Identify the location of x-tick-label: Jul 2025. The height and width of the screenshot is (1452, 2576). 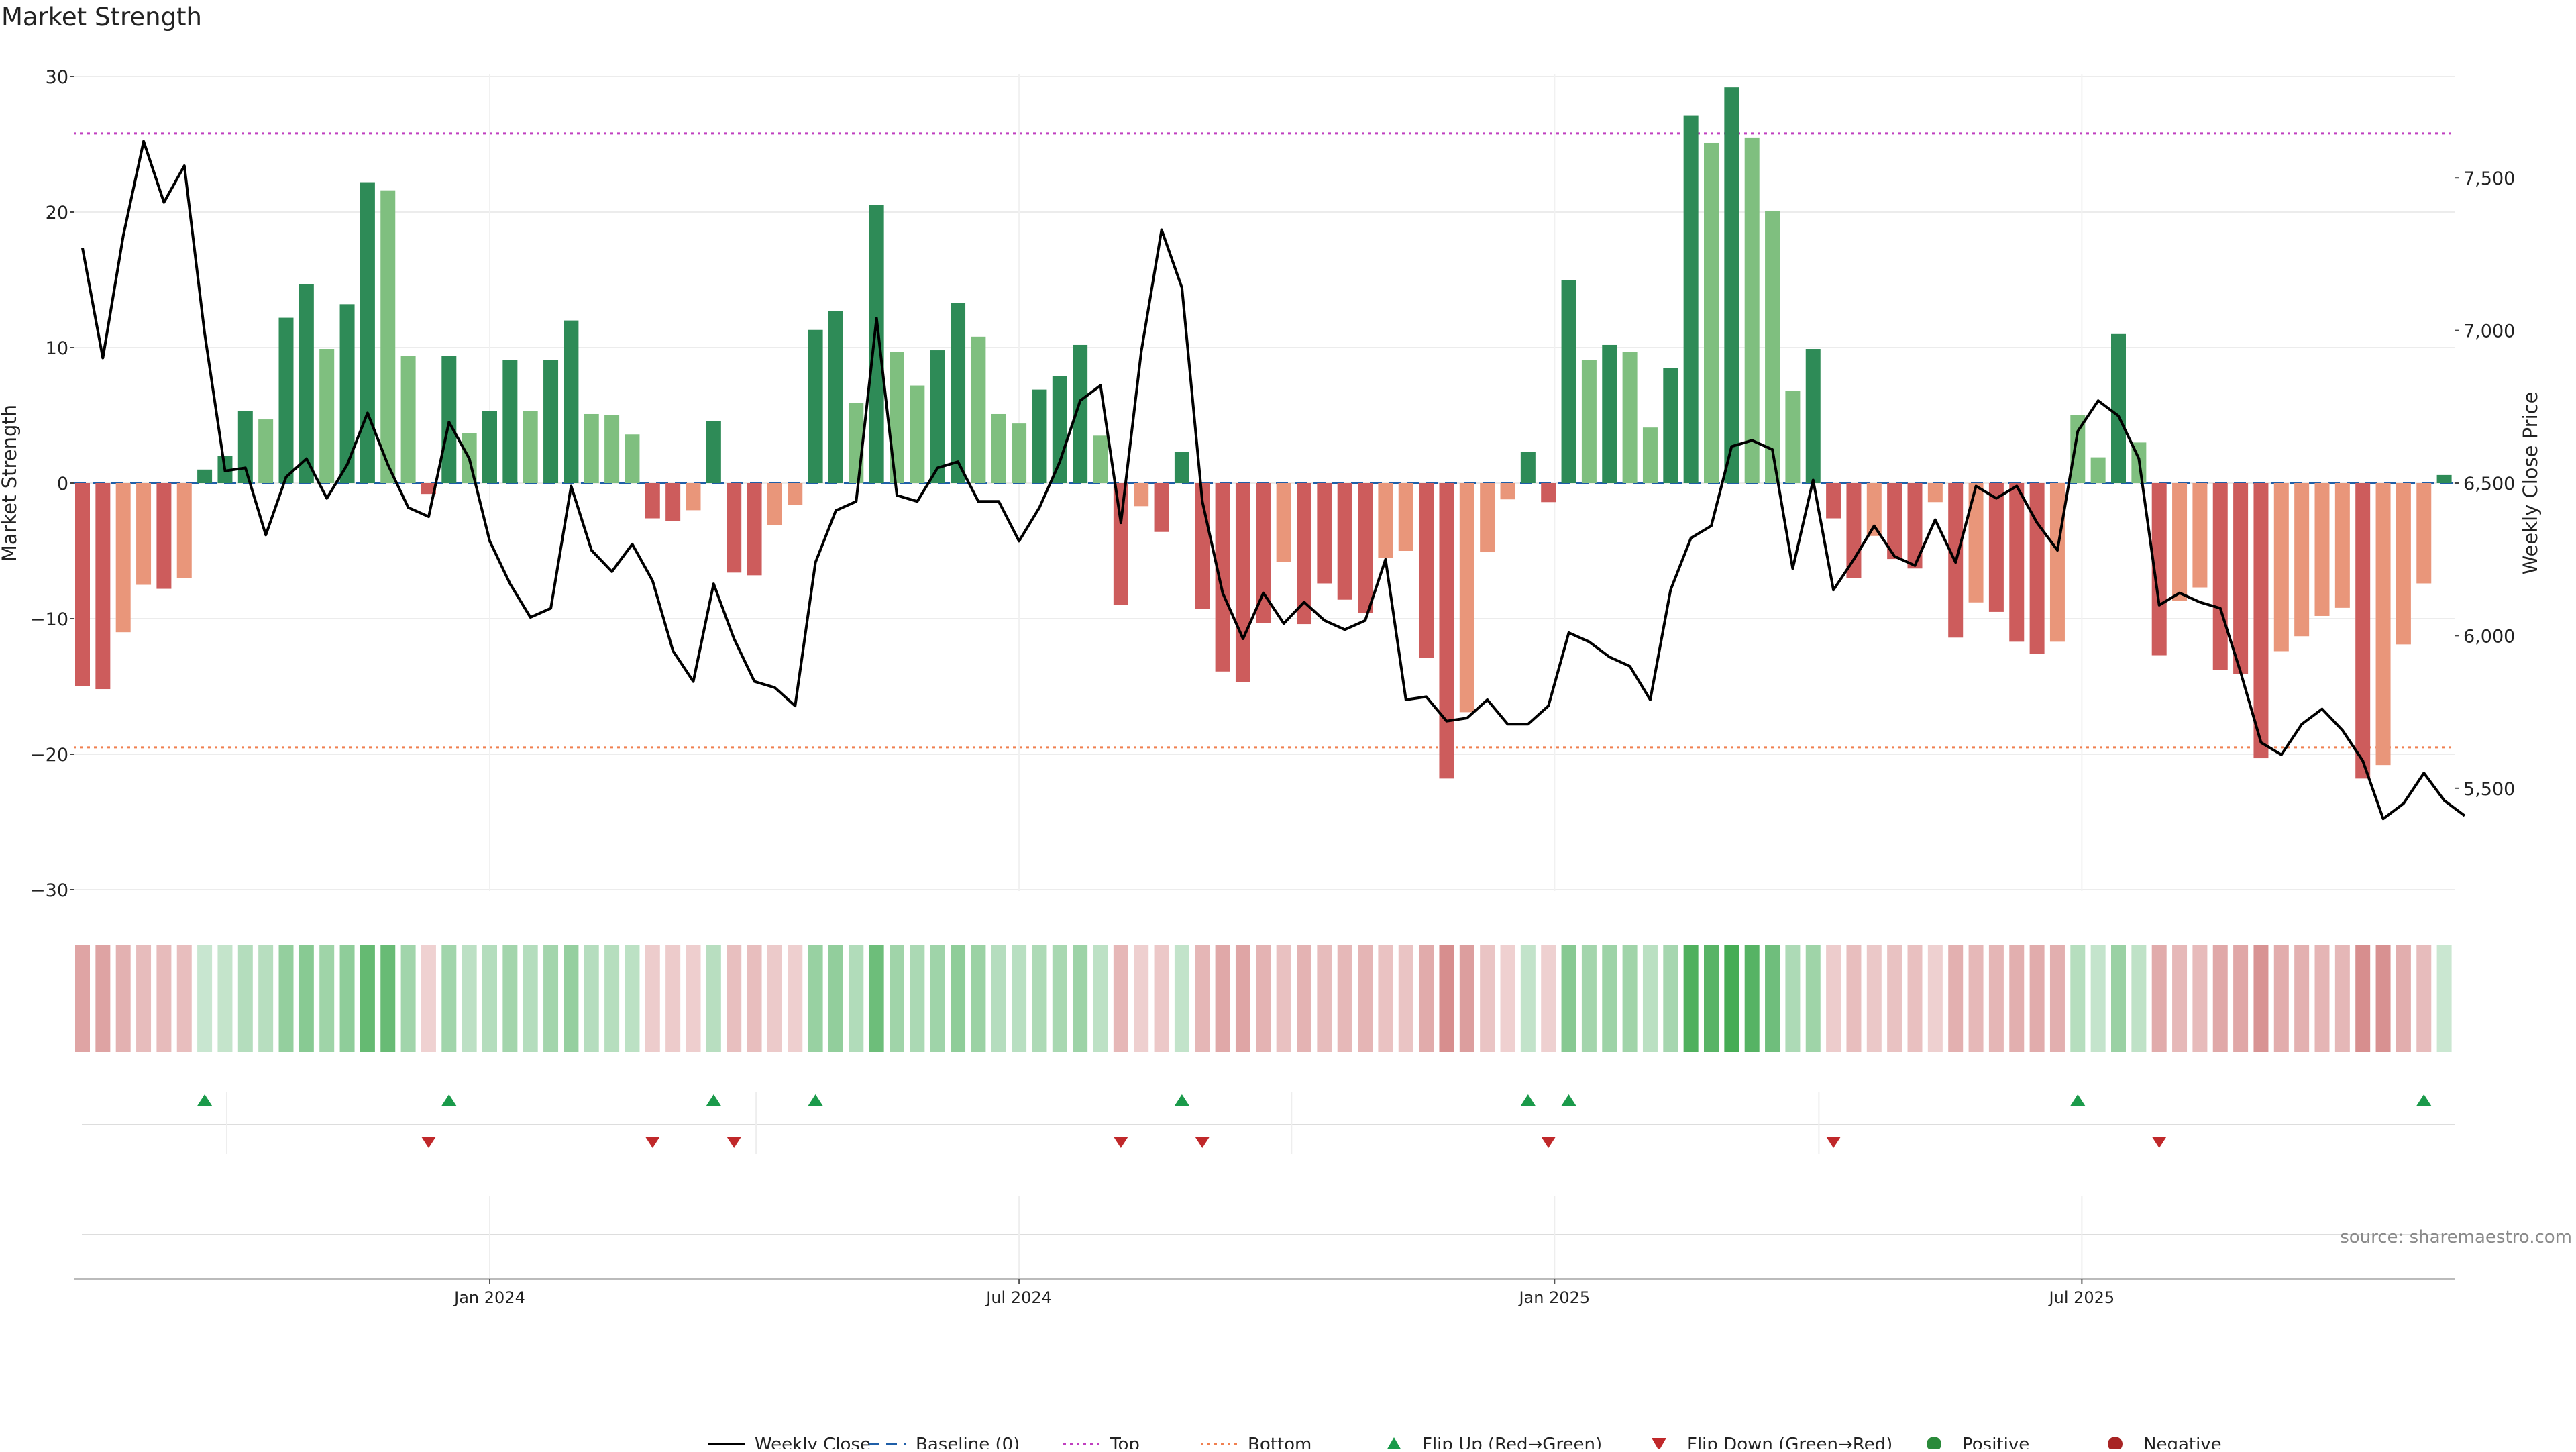
(2081, 1298).